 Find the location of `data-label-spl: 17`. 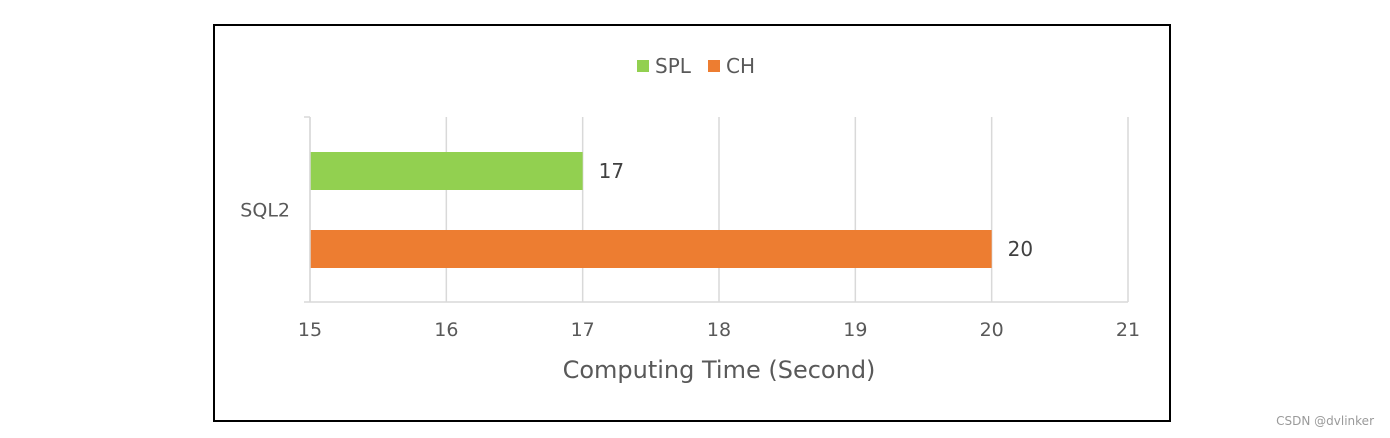

data-label-spl: 17 is located at coordinates (611, 171).